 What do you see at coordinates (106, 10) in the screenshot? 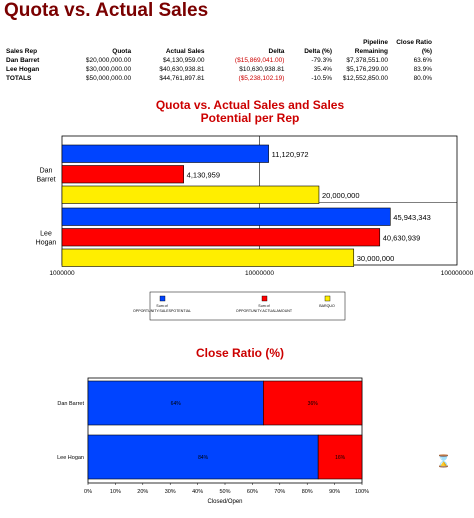
I see `report-title: Quota vs. Actual Sales` at bounding box center [106, 10].